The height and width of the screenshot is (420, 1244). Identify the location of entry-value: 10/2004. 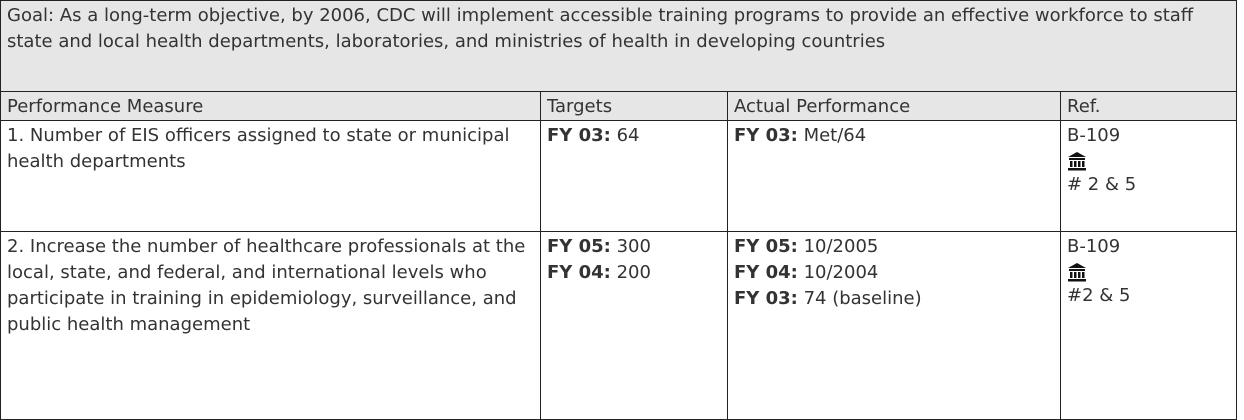
(841, 272).